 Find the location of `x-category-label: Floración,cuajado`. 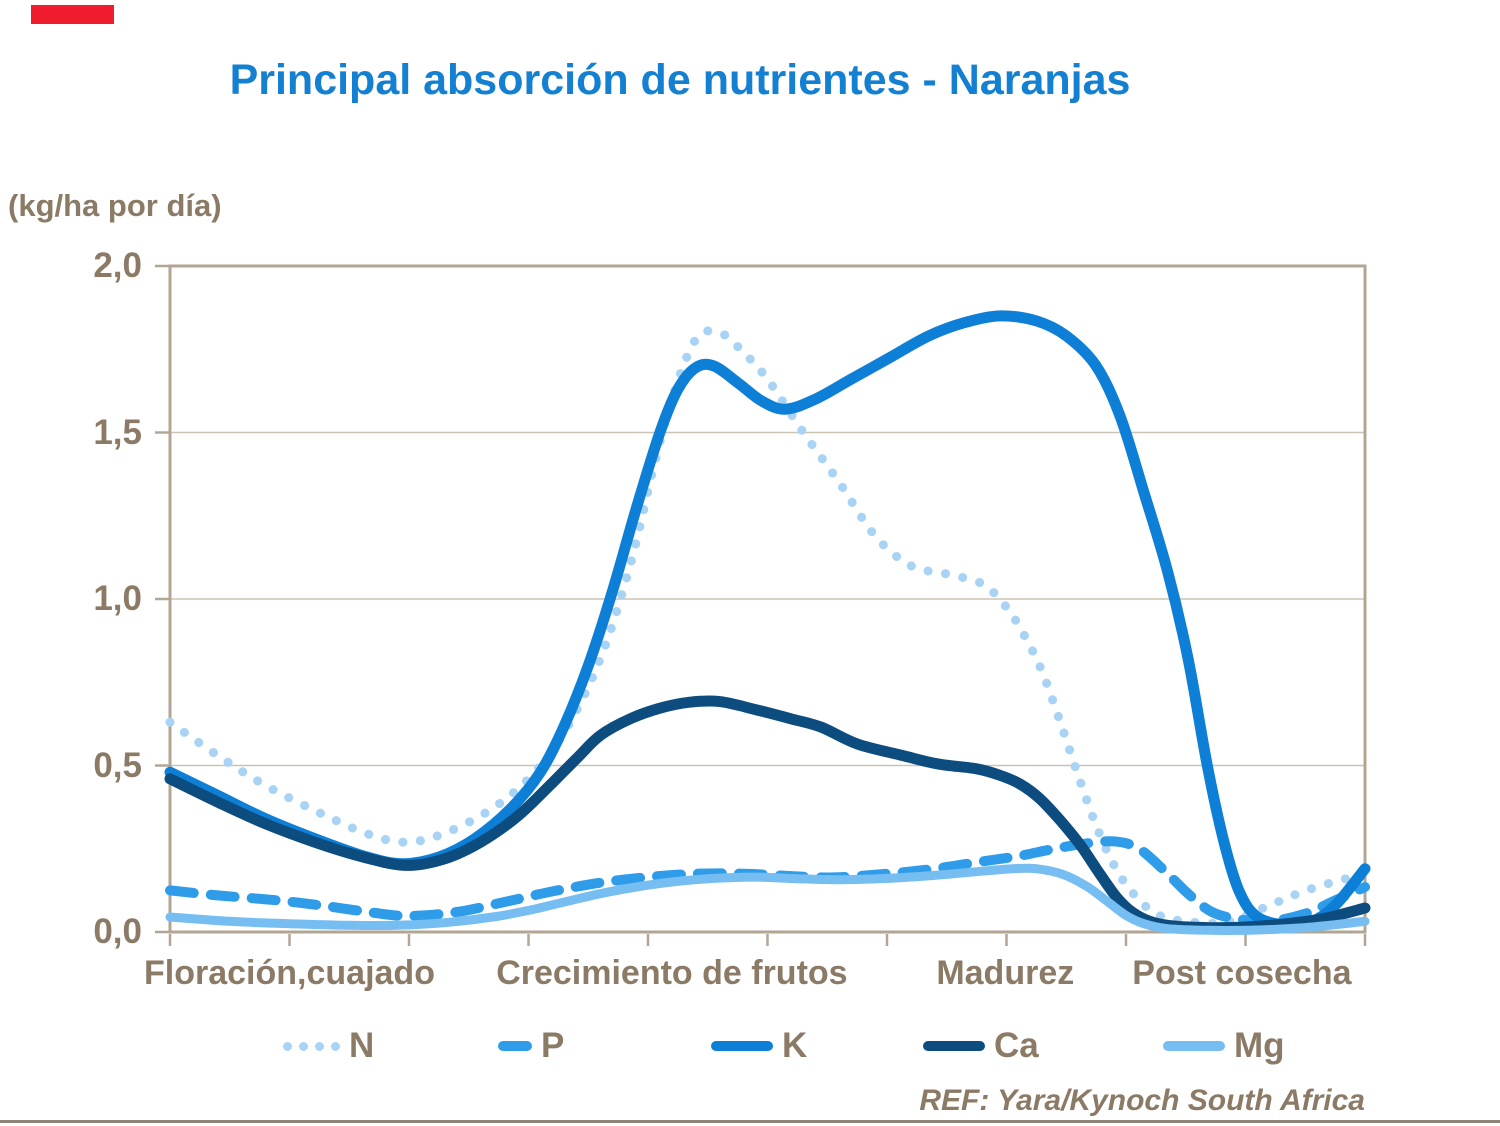

x-category-label: Floración,cuajado is located at coordinates (289, 973).